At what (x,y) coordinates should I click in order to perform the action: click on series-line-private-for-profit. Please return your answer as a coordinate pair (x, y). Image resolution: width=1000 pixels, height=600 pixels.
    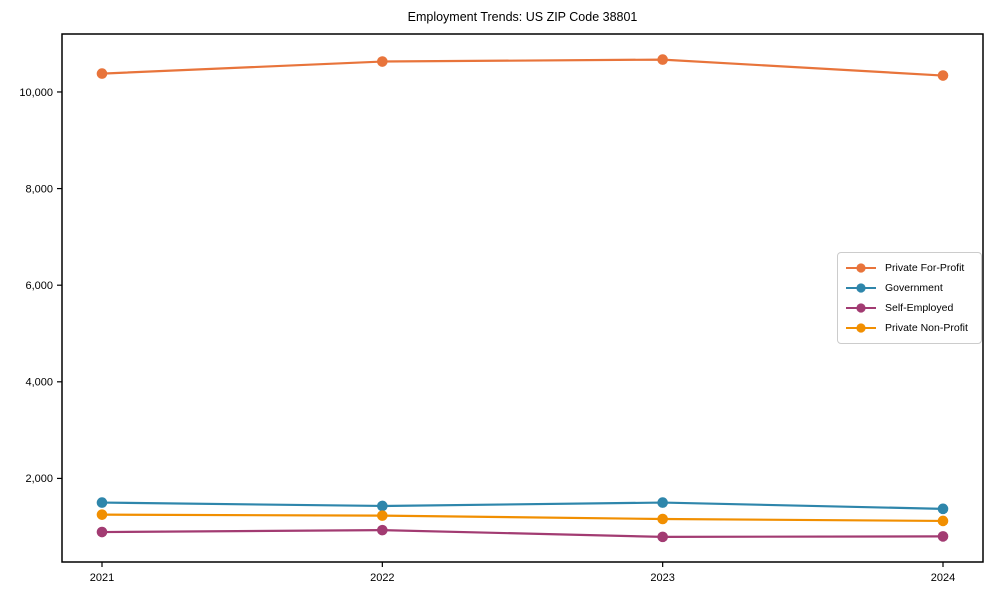
    Looking at the image, I should click on (522, 67).